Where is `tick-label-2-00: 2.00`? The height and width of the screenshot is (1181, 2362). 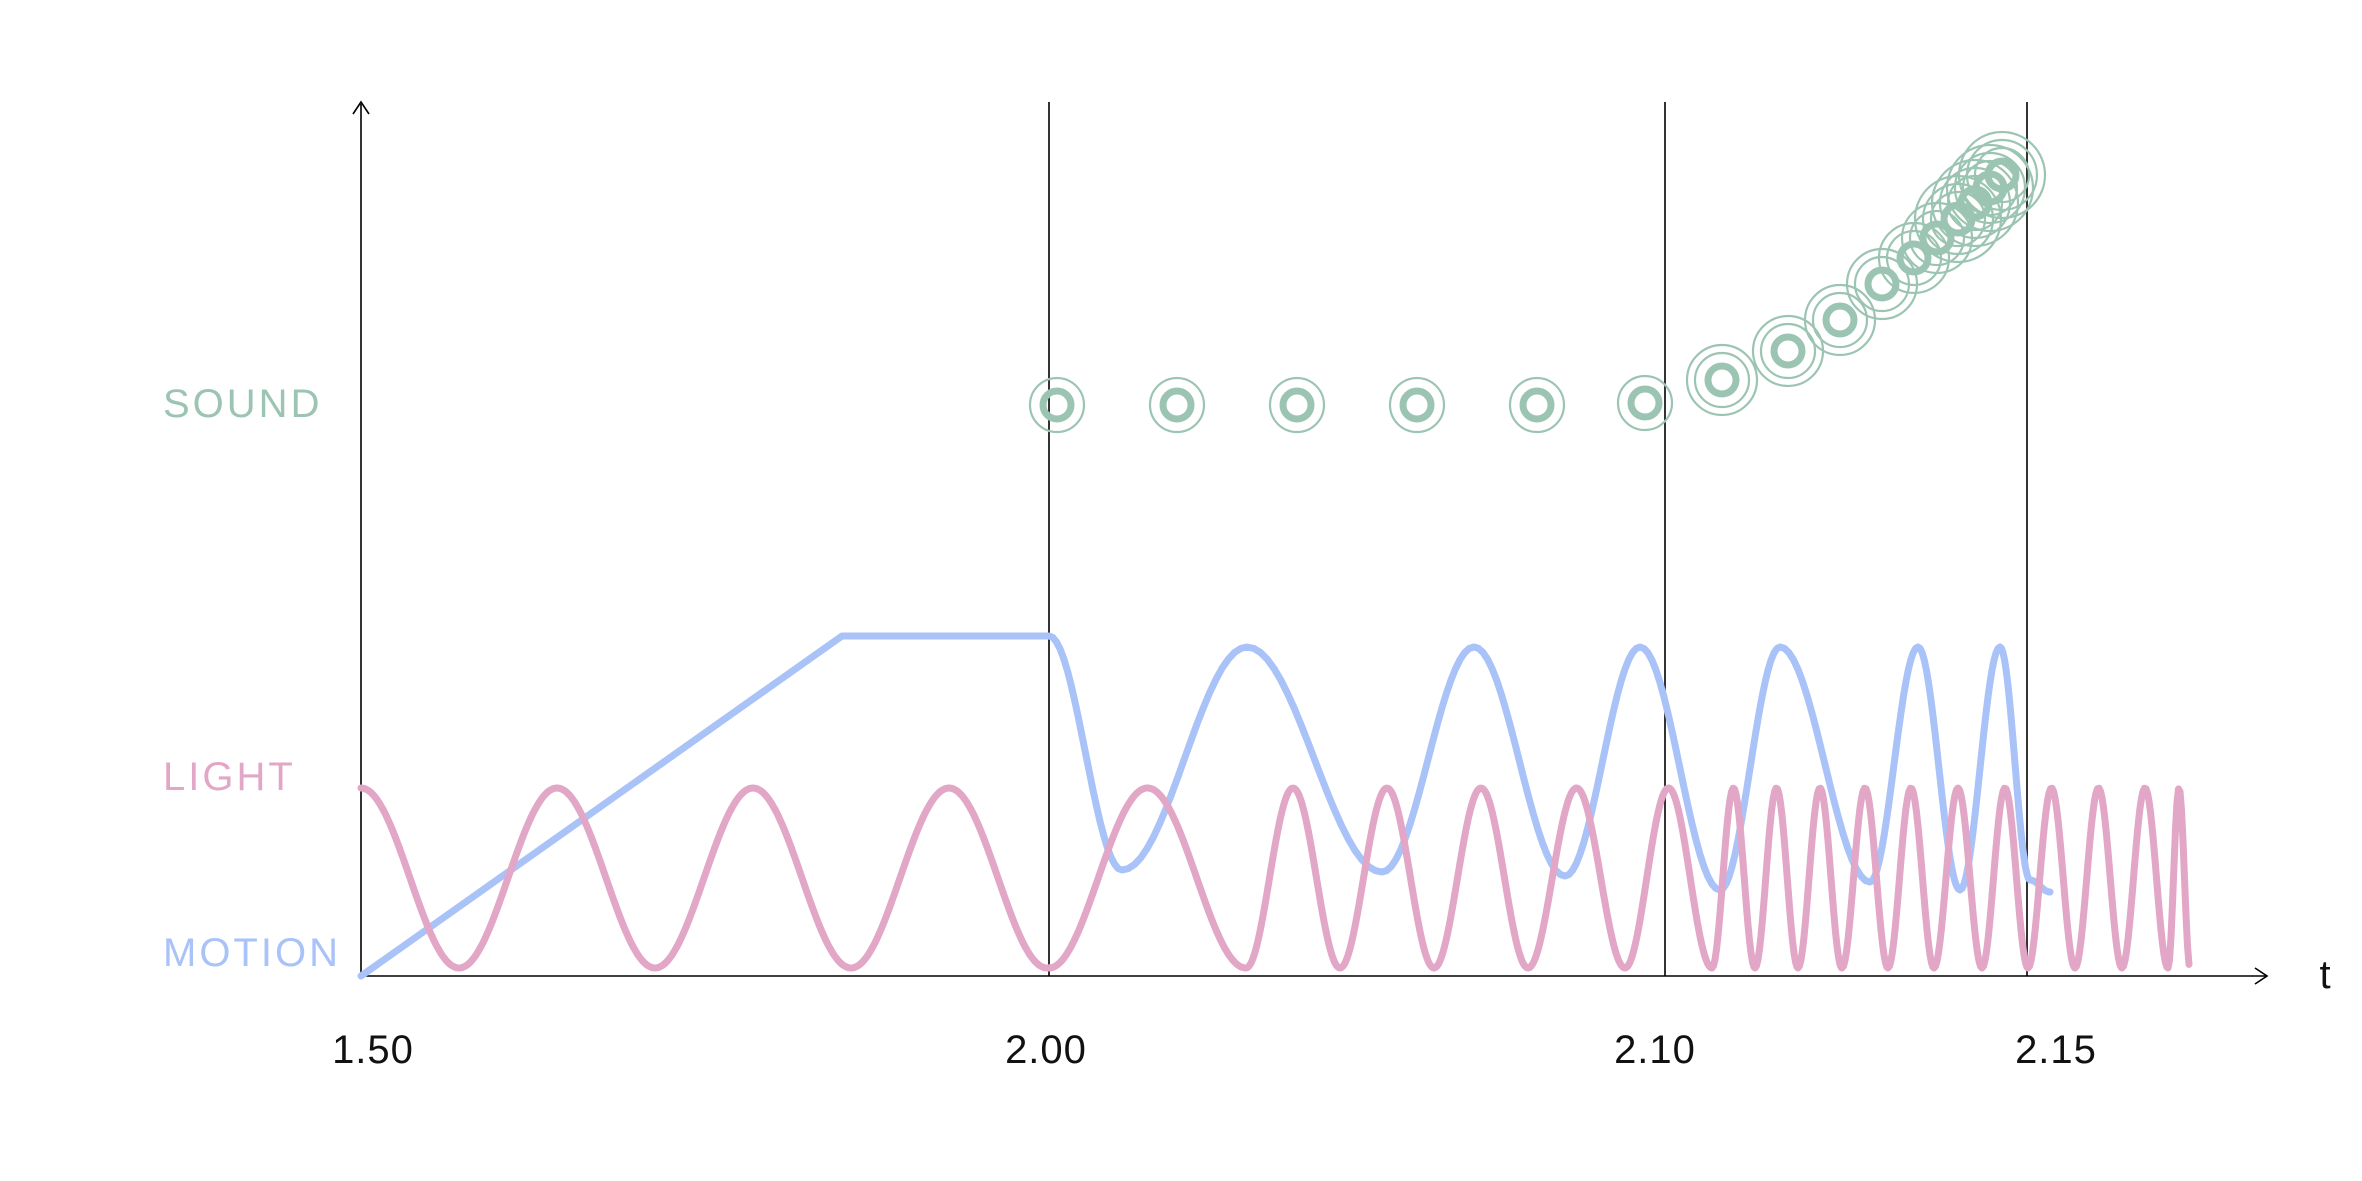 tick-label-2-00: 2.00 is located at coordinates (1046, 1050).